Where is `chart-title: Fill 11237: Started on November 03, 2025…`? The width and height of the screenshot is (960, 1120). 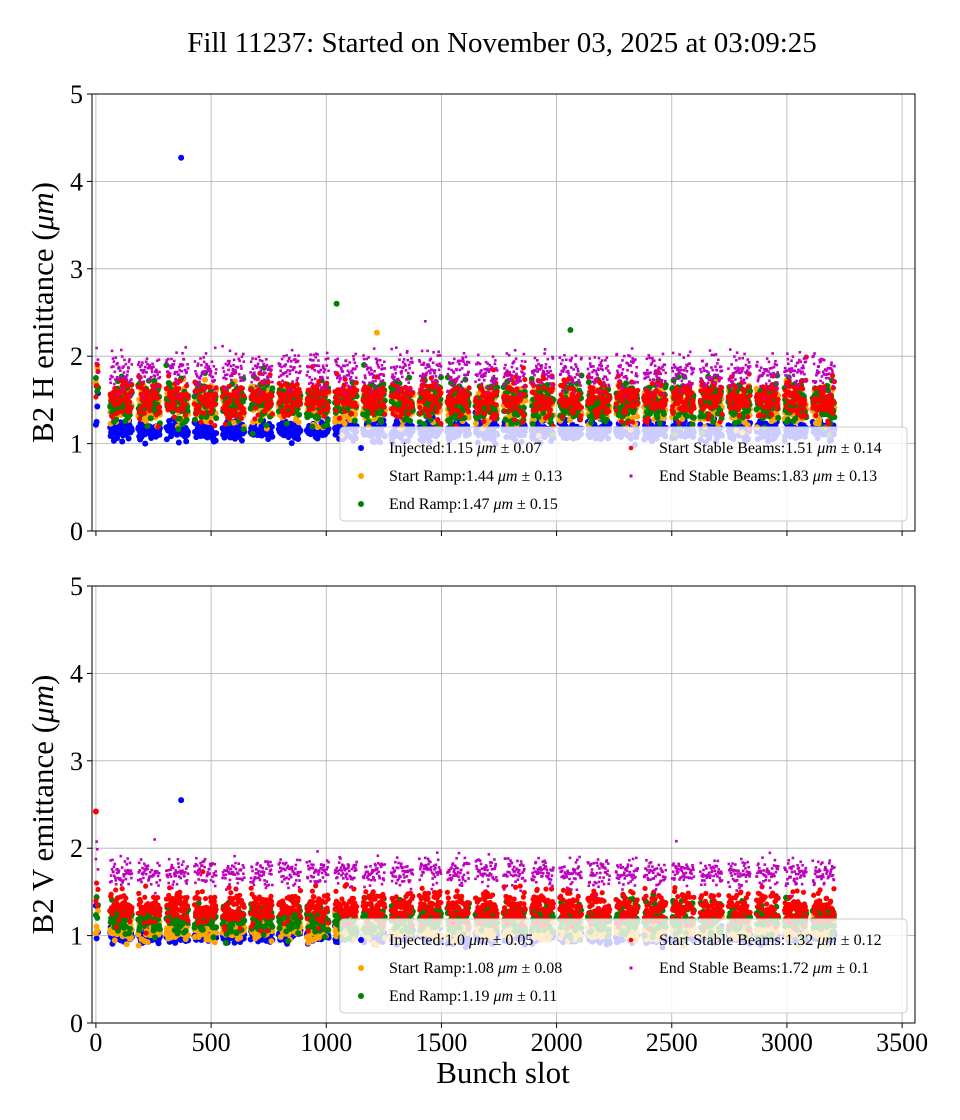 chart-title: Fill 11237: Started on November 03, 2025… is located at coordinates (502, 43).